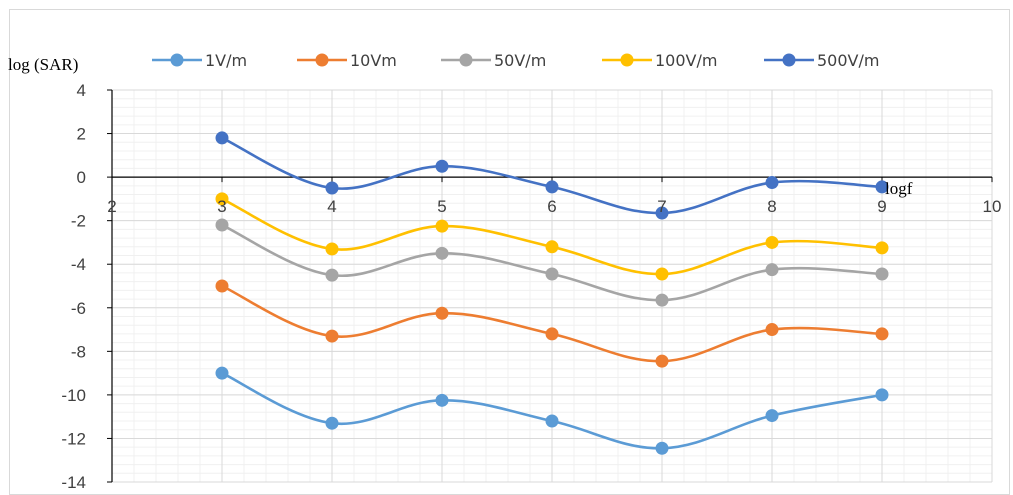 This screenshot has height=495, width=1013. What do you see at coordinates (331, 206) in the screenshot?
I see `x-tick-label: 4` at bounding box center [331, 206].